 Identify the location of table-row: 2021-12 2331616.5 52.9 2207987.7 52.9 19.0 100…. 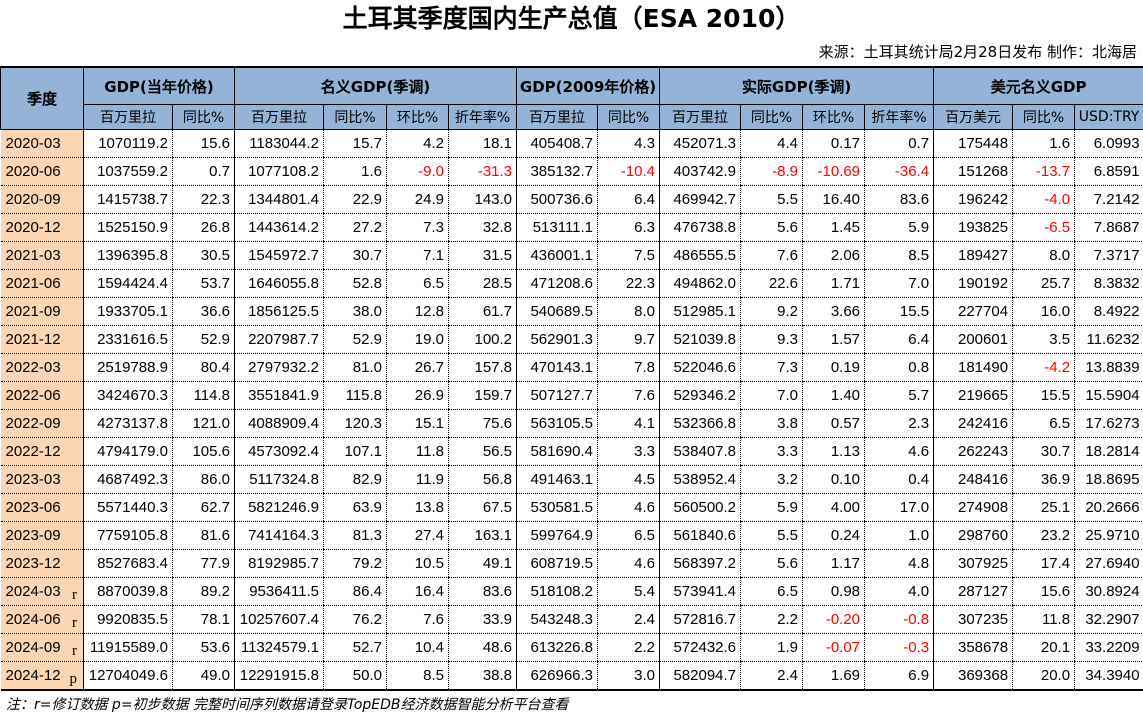
(571, 339).